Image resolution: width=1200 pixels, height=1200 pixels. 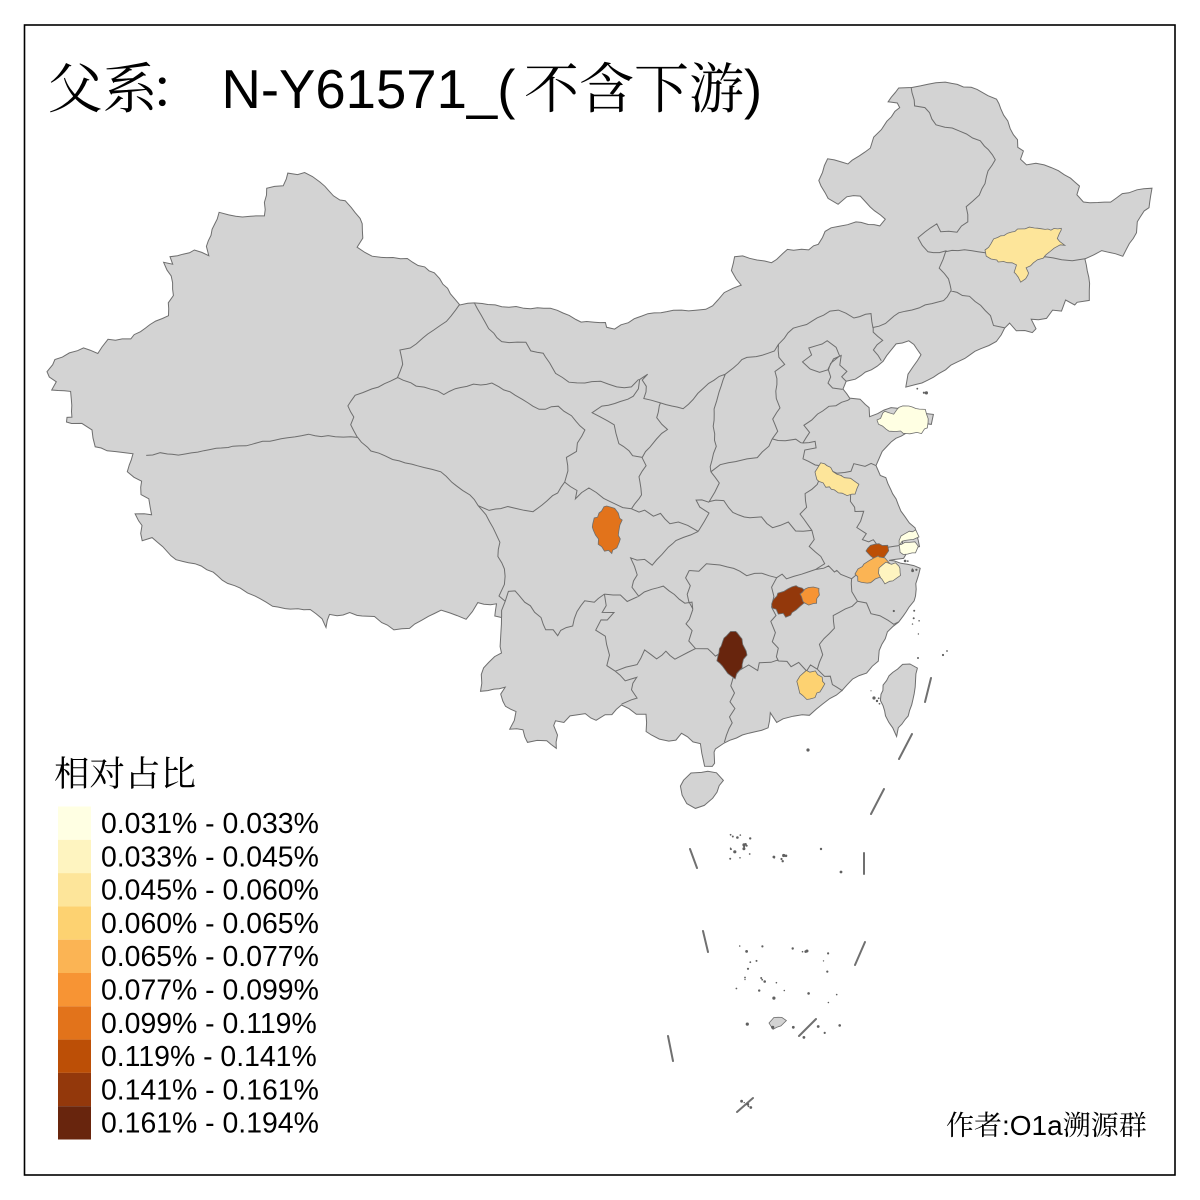 What do you see at coordinates (210, 824) in the screenshot?
I see `svg-text: 0.031% - 0.033%` at bounding box center [210, 824].